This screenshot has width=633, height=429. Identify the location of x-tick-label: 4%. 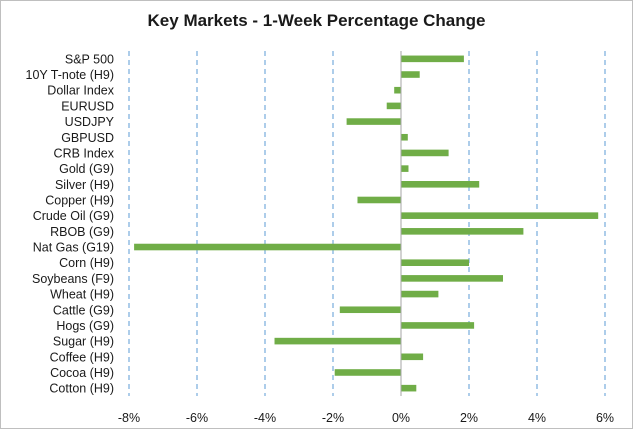
(537, 418).